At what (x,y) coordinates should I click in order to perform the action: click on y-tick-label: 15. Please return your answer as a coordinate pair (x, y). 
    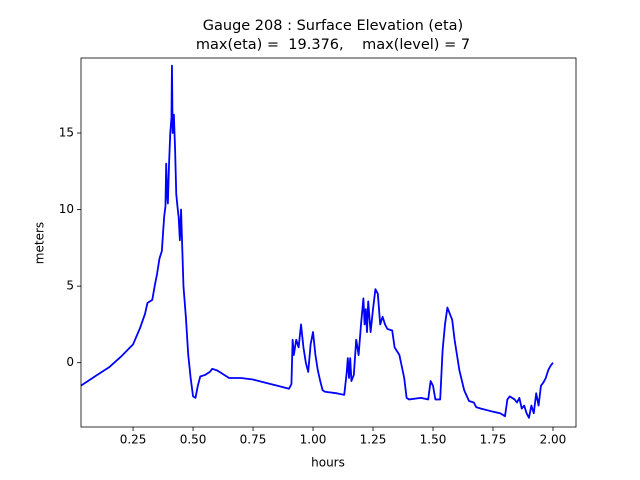
    Looking at the image, I should click on (66, 133).